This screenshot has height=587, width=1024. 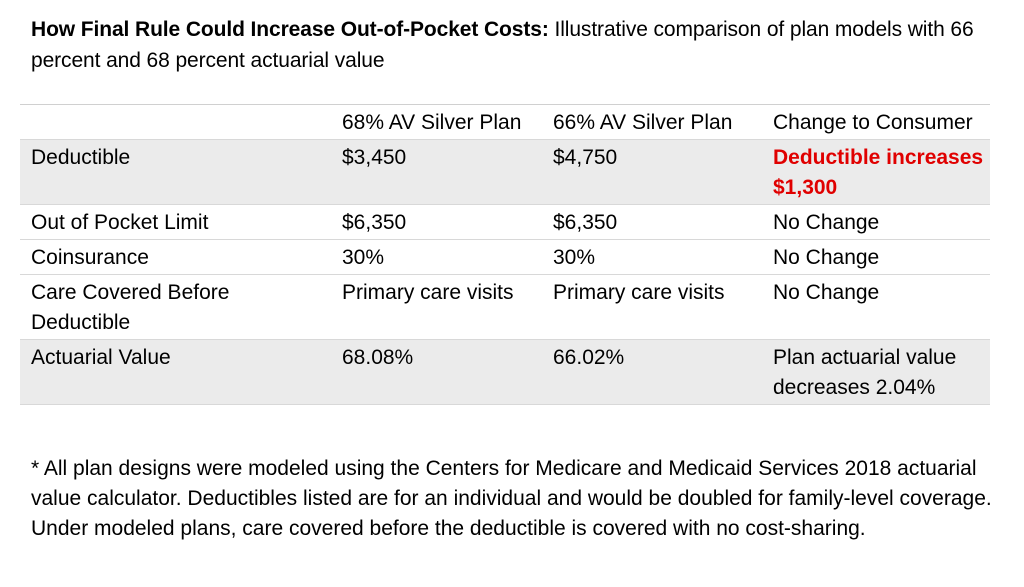 I want to click on header-66-plan: 66% AV Silver Plan, so click(x=652, y=122).